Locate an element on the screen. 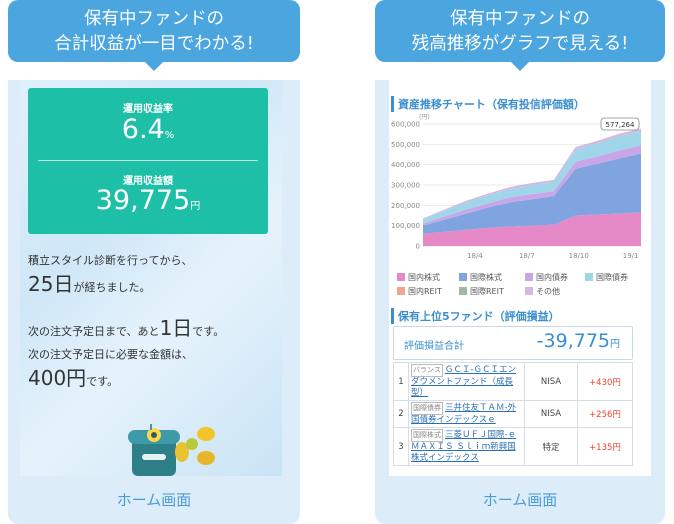  chart-x-tick-labels: 18/4 18/7 18/10 19/1 is located at coordinates (552, 256).